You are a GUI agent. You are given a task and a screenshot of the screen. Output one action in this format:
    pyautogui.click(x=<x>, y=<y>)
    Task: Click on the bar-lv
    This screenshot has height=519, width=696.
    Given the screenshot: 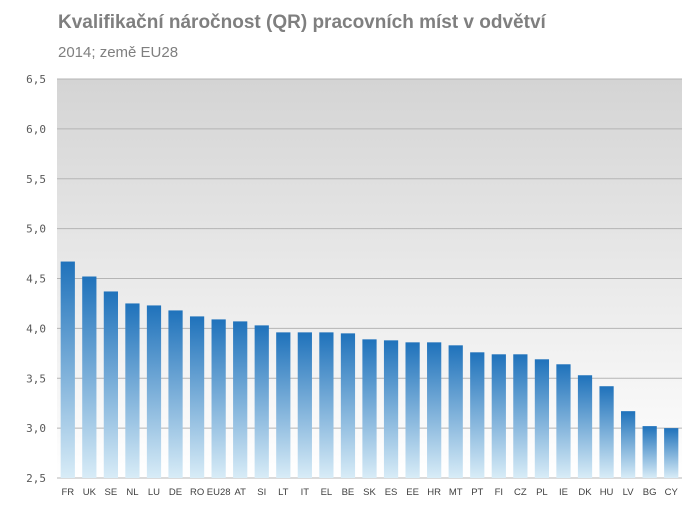 What is the action you would take?
    pyautogui.click(x=628, y=444)
    